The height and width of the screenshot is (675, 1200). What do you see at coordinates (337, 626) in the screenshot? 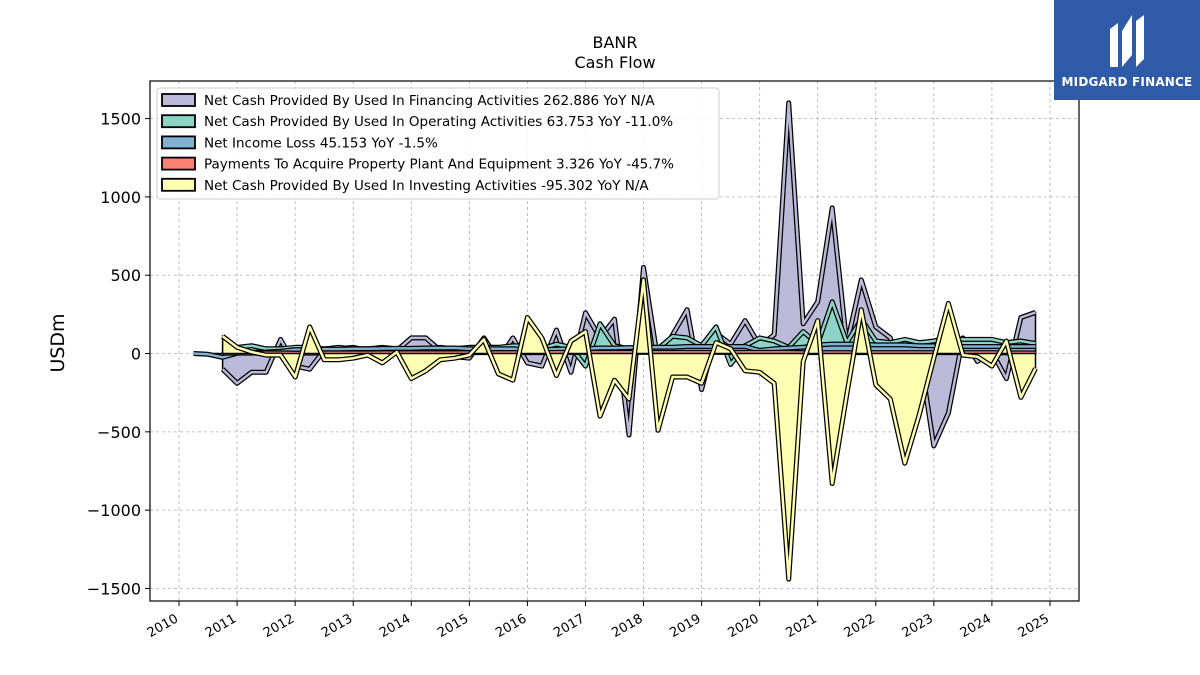
I see `x-tick-label: 2013` at bounding box center [337, 626].